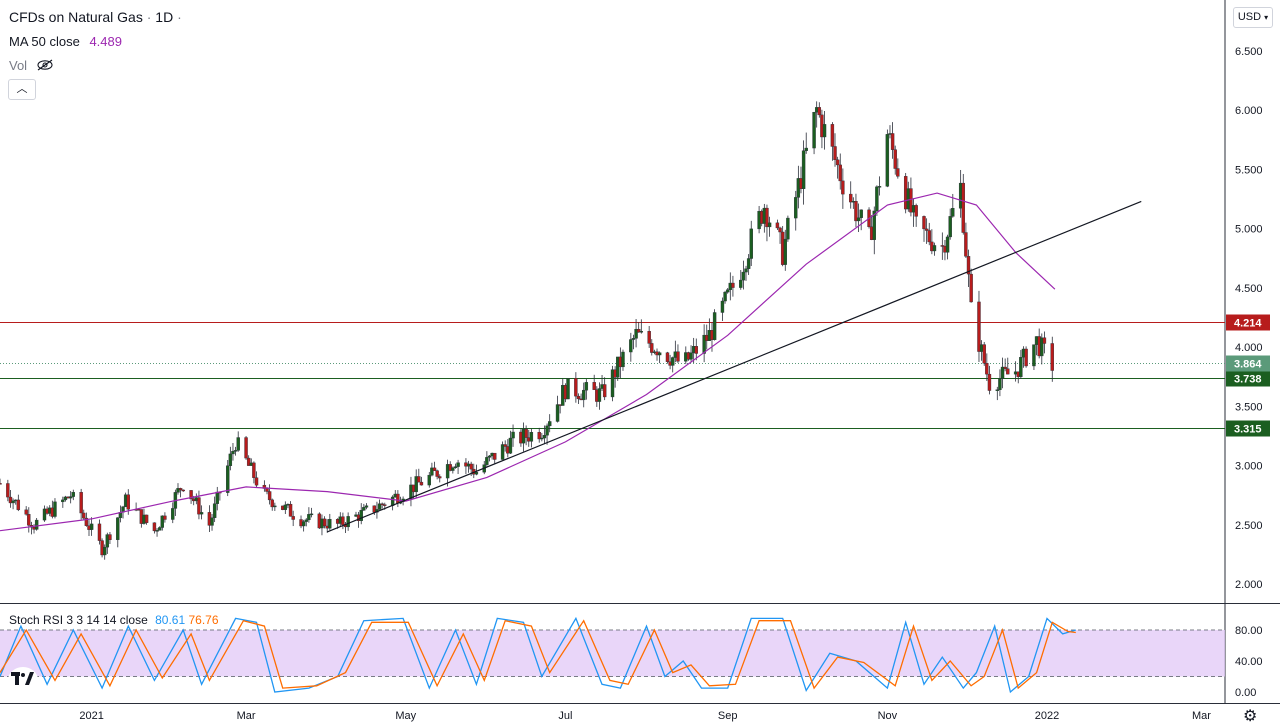 This screenshot has height=728, width=1280. Describe the element at coordinates (91, 716) in the screenshot. I see `time-axis-tick-0: 2021` at that location.